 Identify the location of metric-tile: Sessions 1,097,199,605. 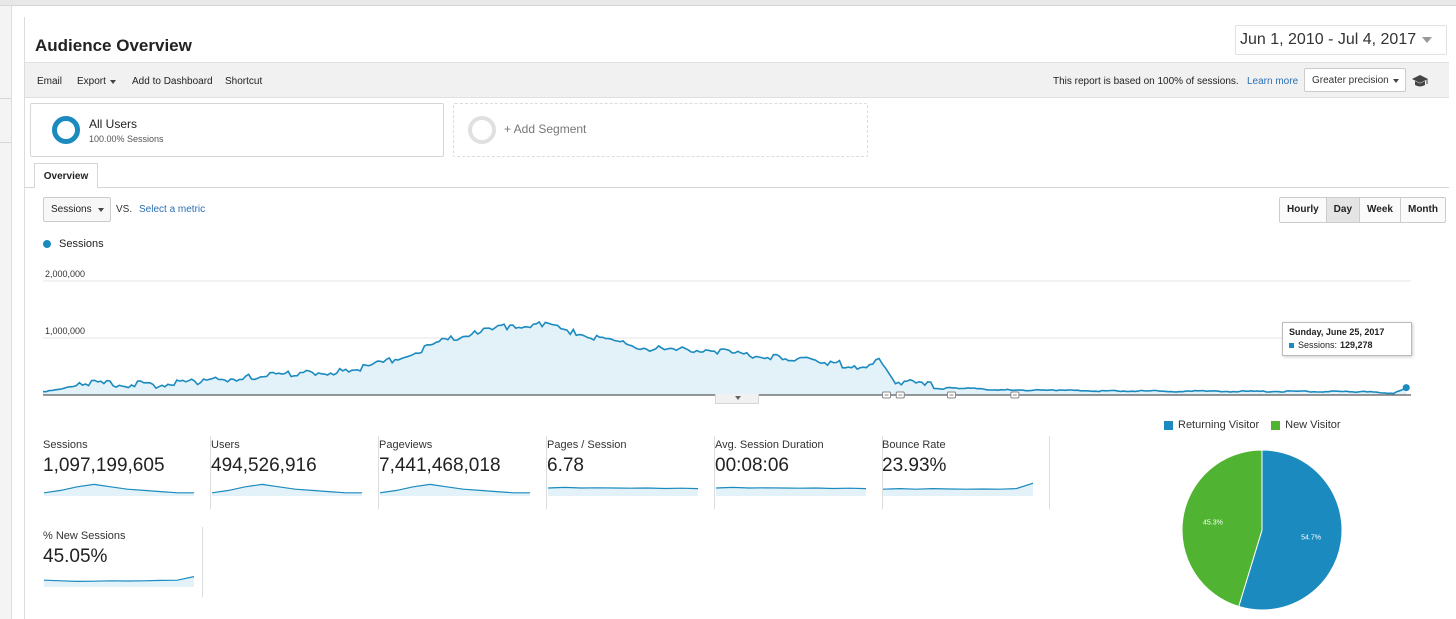
(127, 472).